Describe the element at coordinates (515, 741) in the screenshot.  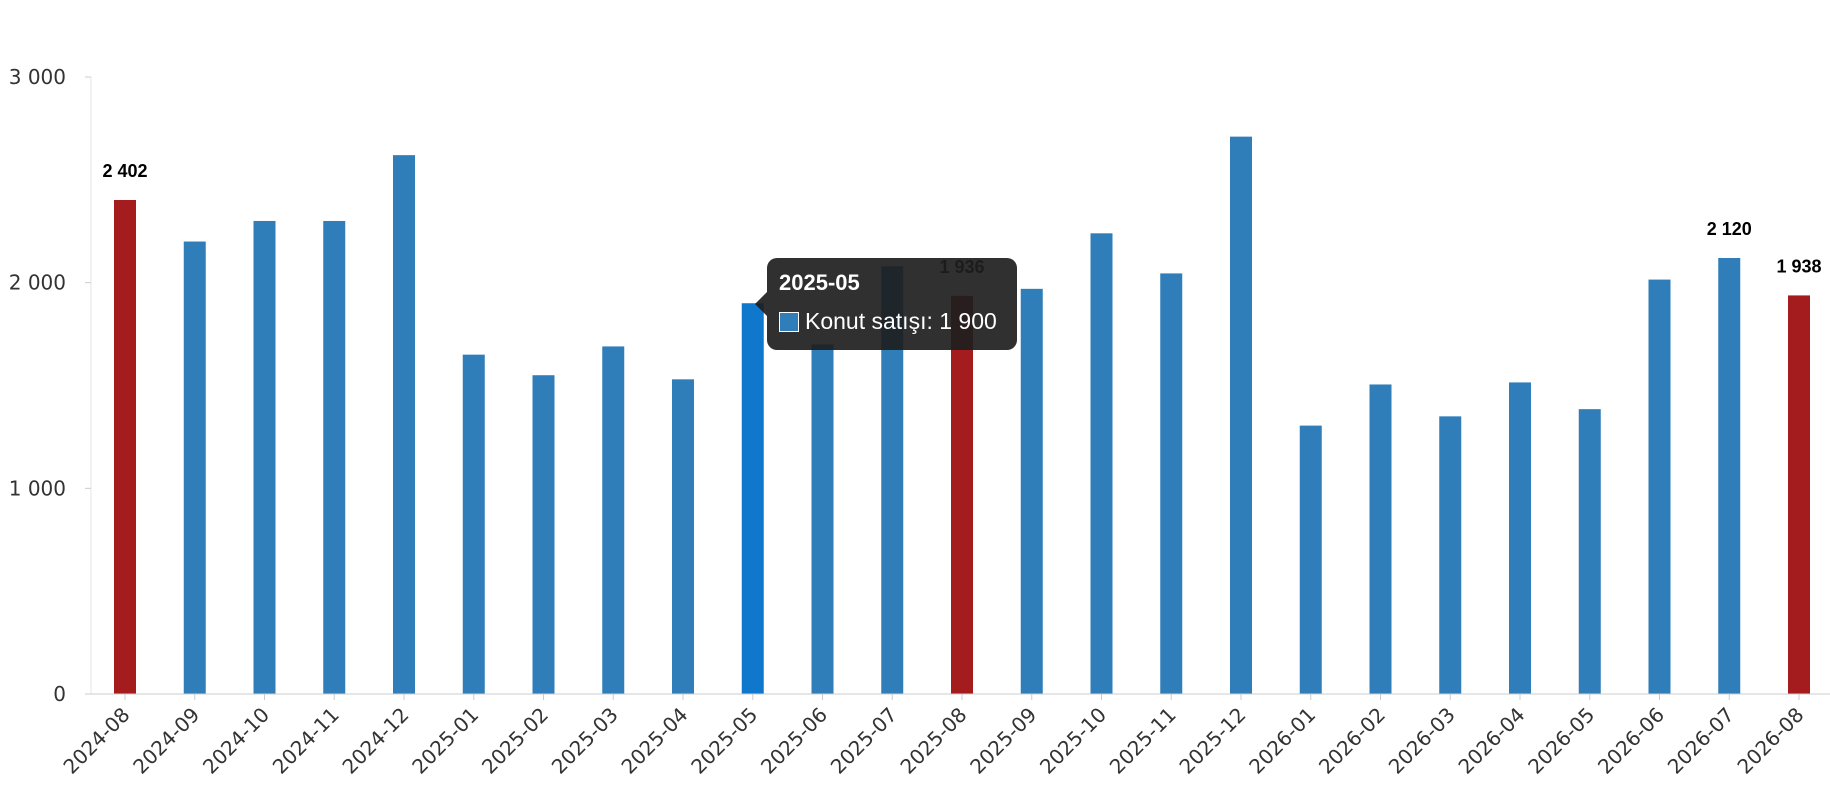
I see `x-tick-label: 2025-02` at that location.